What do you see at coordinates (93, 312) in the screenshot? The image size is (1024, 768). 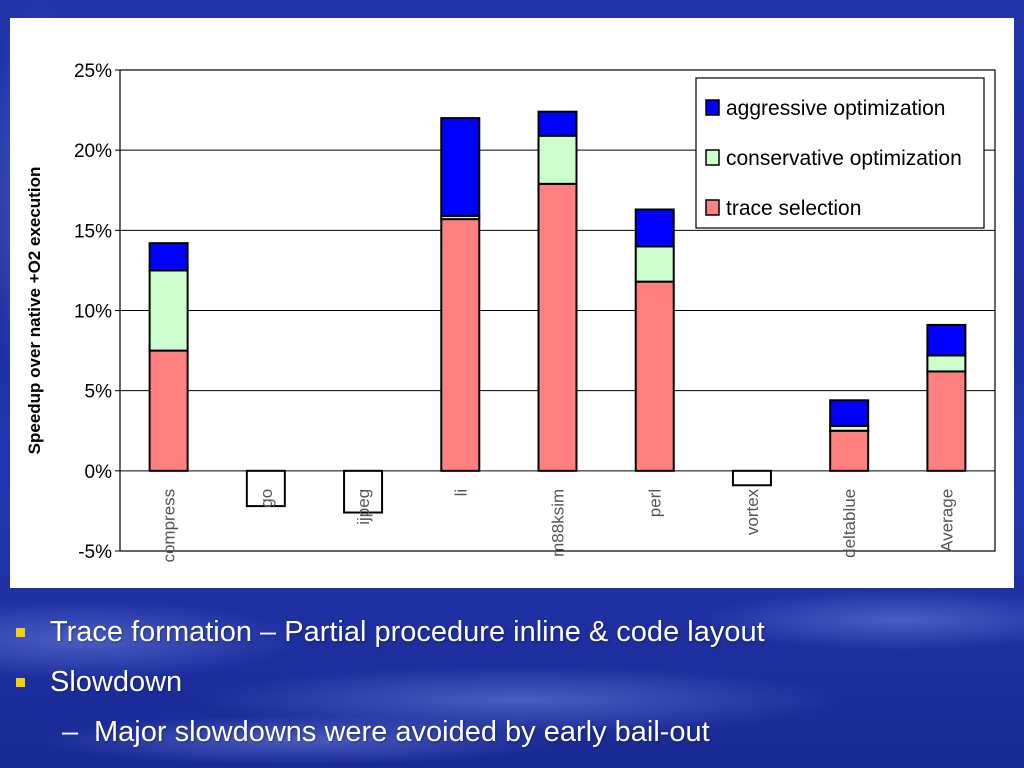 I see `y-tick-label: 10%` at bounding box center [93, 312].